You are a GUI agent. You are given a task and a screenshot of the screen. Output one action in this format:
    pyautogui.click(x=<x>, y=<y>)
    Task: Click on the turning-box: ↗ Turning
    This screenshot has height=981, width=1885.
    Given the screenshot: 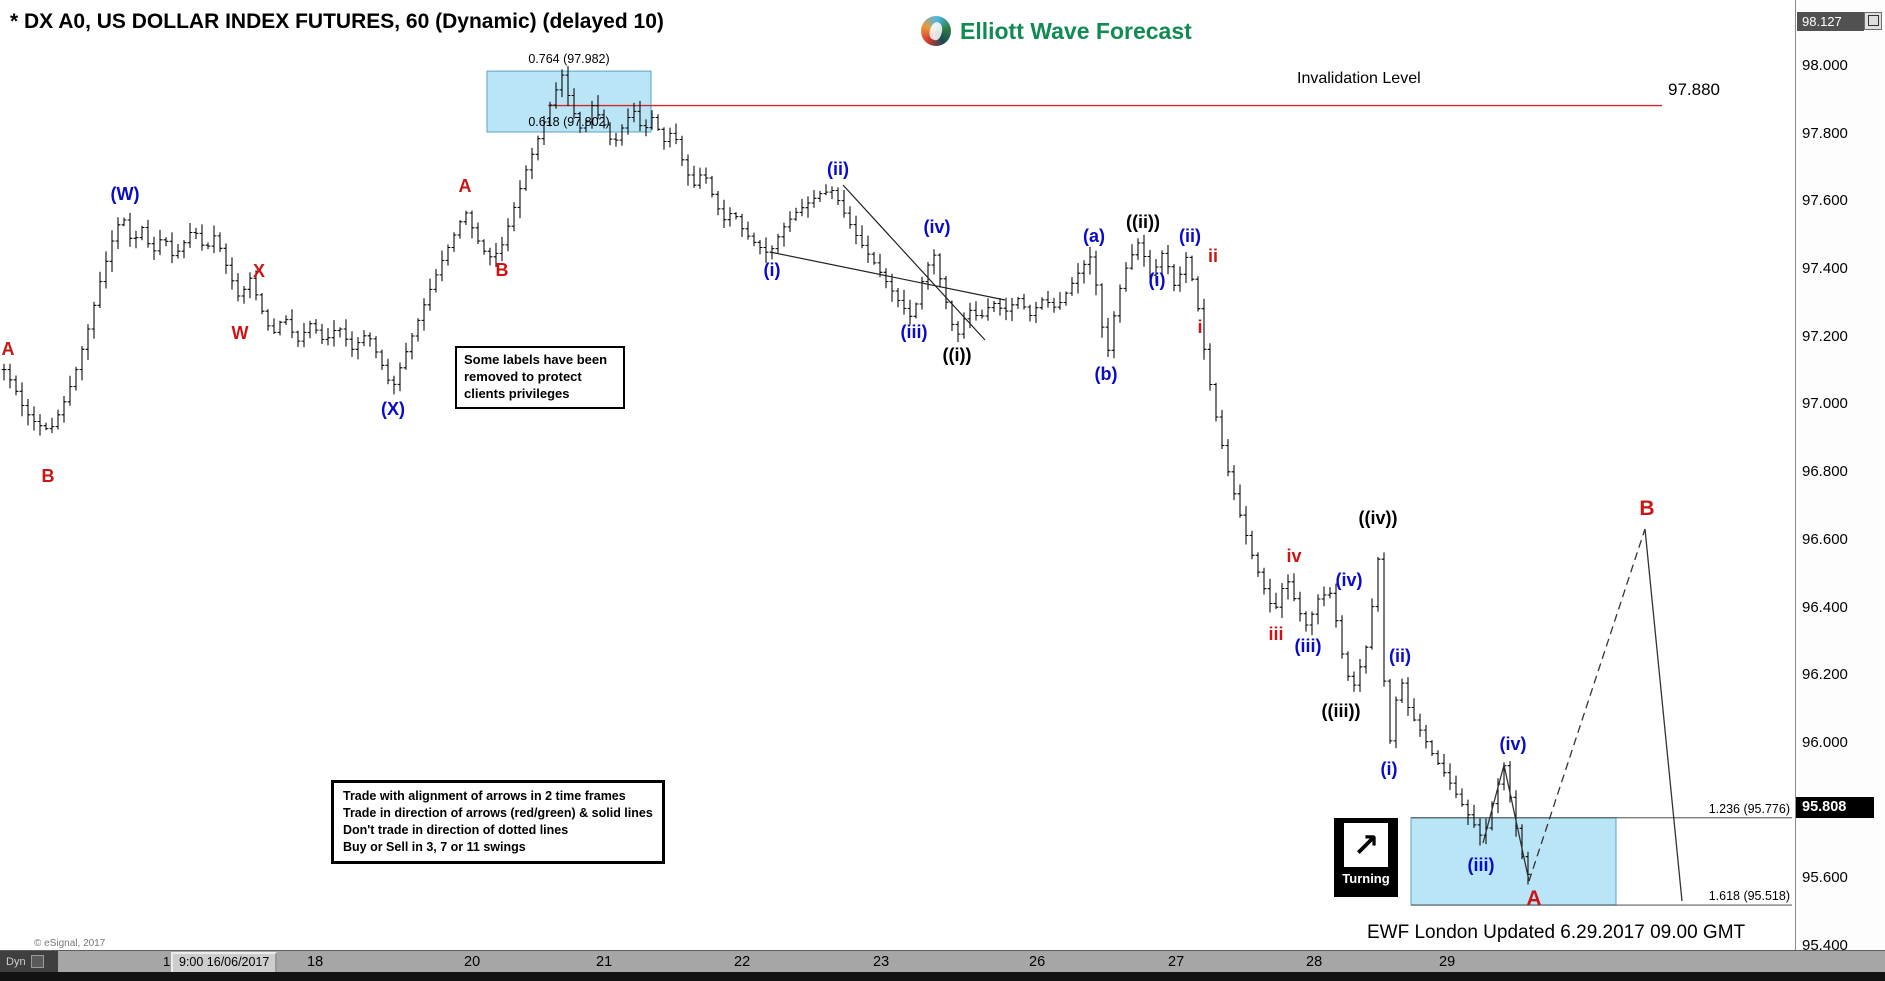 What is the action you would take?
    pyautogui.click(x=1366, y=857)
    